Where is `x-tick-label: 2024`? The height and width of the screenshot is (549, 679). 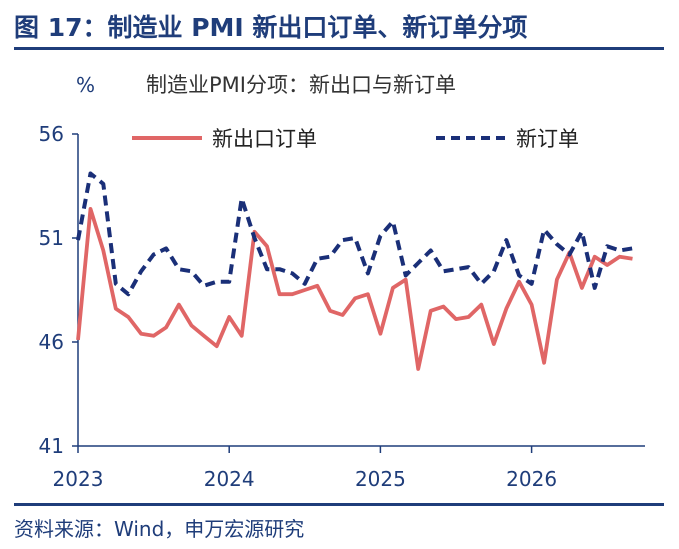
x-tick-label: 2024 is located at coordinates (229, 479).